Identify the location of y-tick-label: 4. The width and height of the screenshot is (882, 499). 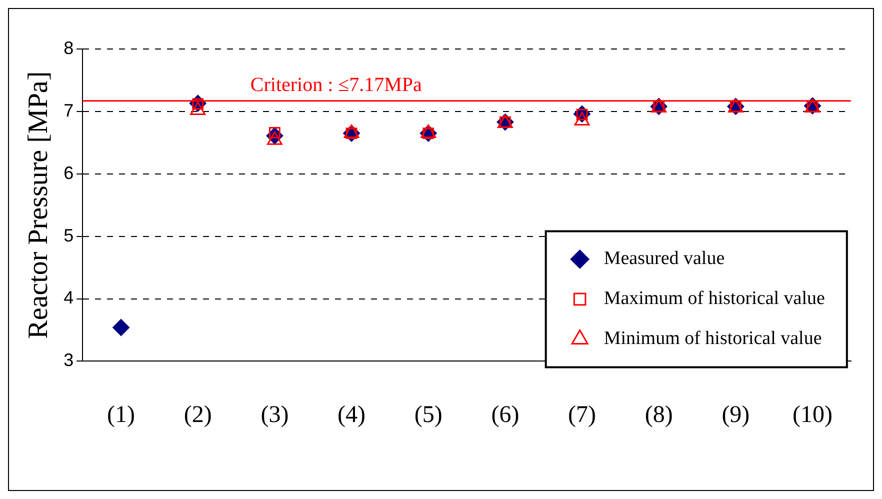
(69, 298).